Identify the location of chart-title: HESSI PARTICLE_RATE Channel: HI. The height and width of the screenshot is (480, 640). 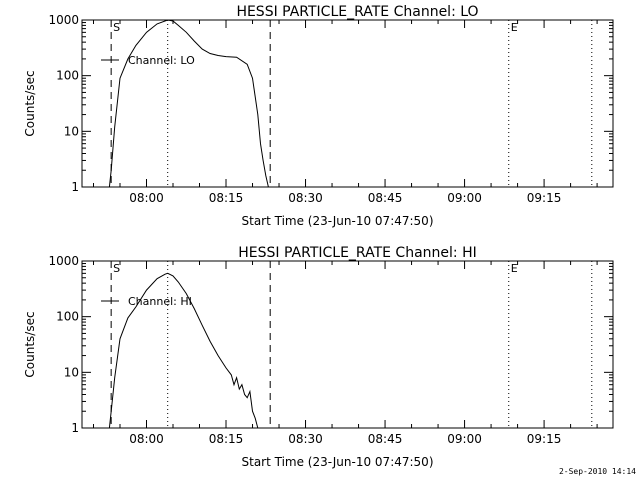
(357, 253).